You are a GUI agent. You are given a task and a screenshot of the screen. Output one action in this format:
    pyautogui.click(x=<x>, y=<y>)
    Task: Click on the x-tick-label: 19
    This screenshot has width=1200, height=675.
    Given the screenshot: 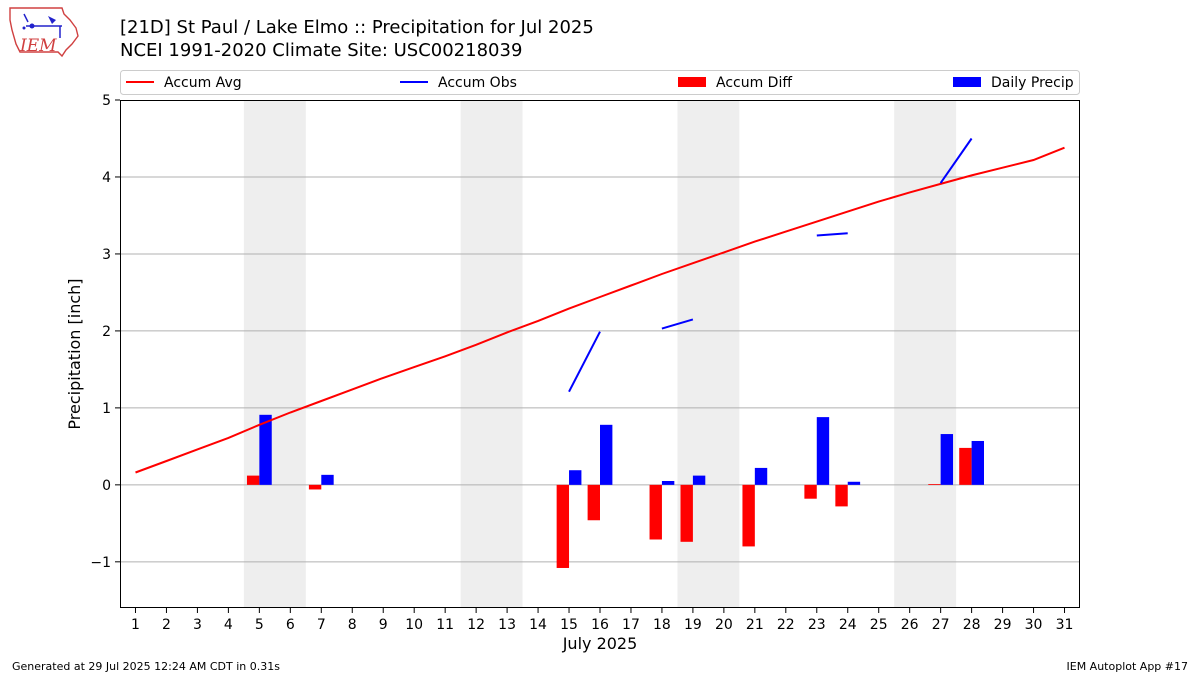 What is the action you would take?
    pyautogui.click(x=693, y=625)
    